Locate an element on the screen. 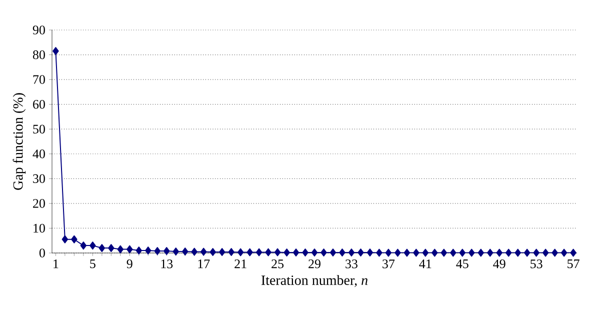  x-tick-label: 25 is located at coordinates (278, 264).